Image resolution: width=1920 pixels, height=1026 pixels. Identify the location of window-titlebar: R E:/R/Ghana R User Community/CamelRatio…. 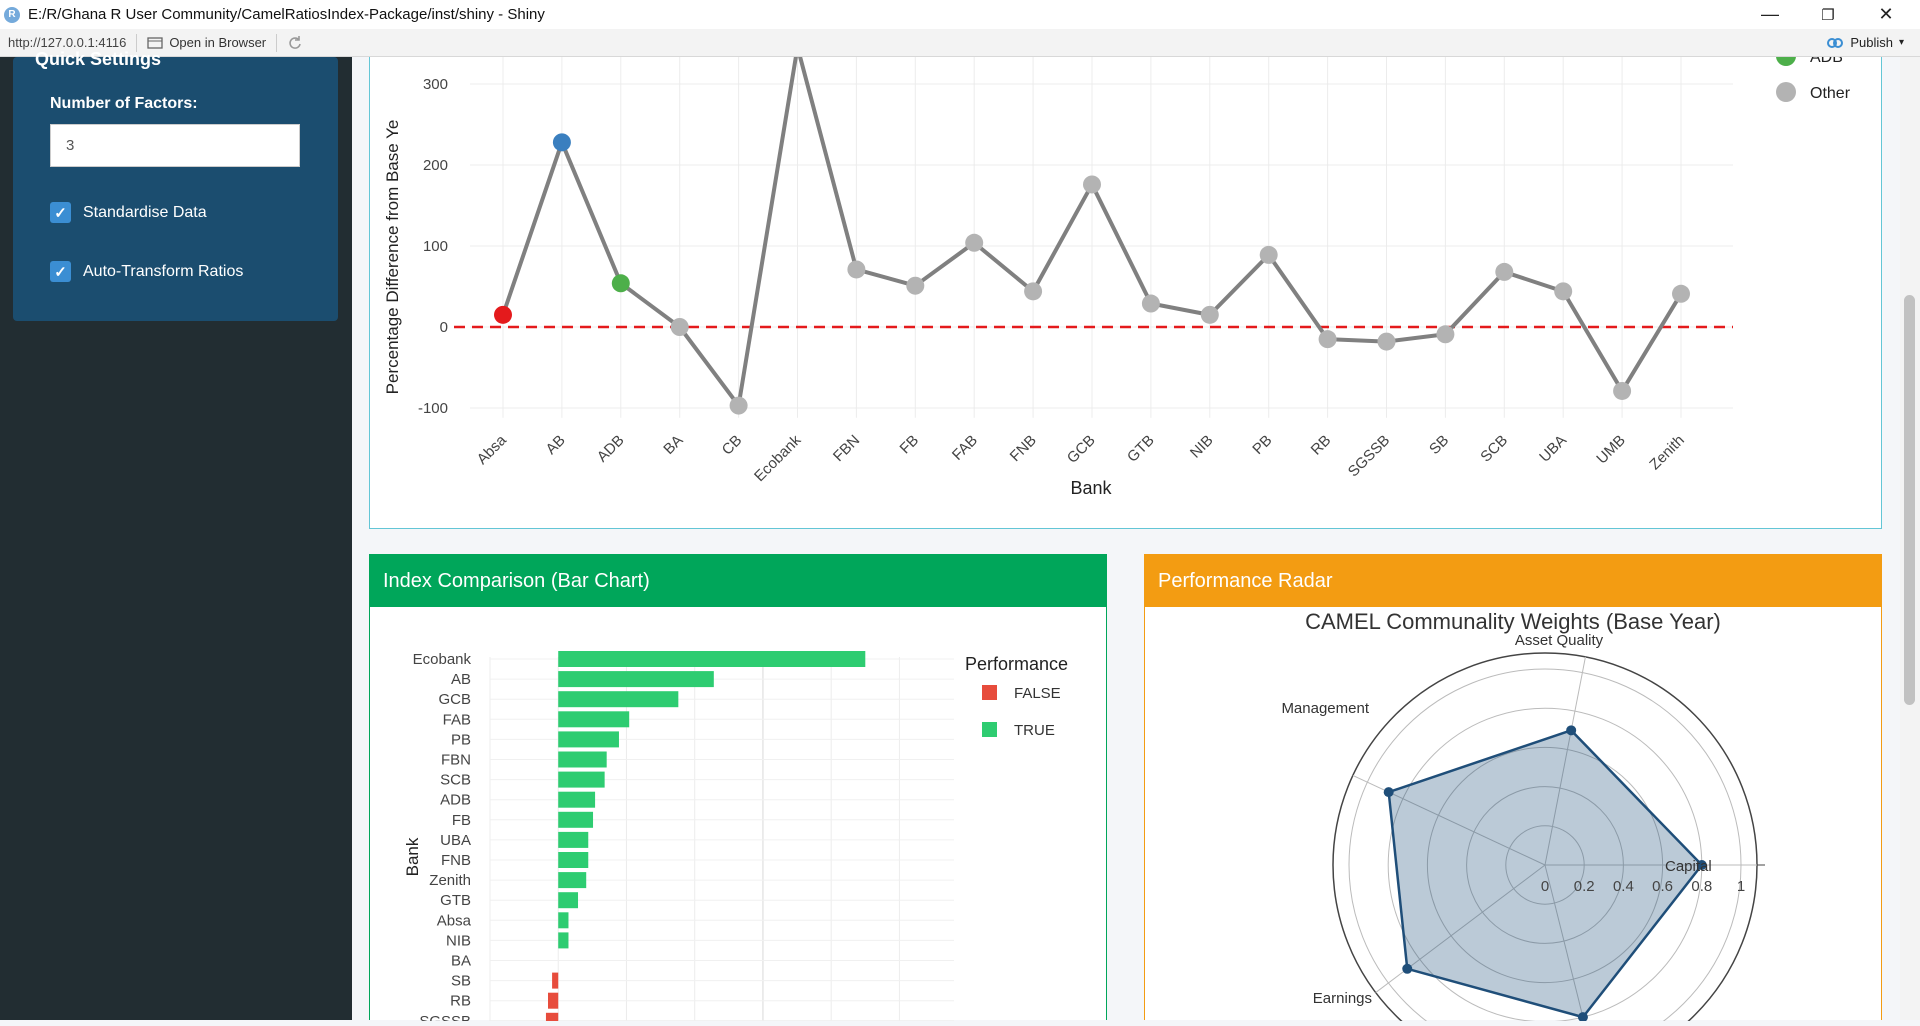
(960, 14).